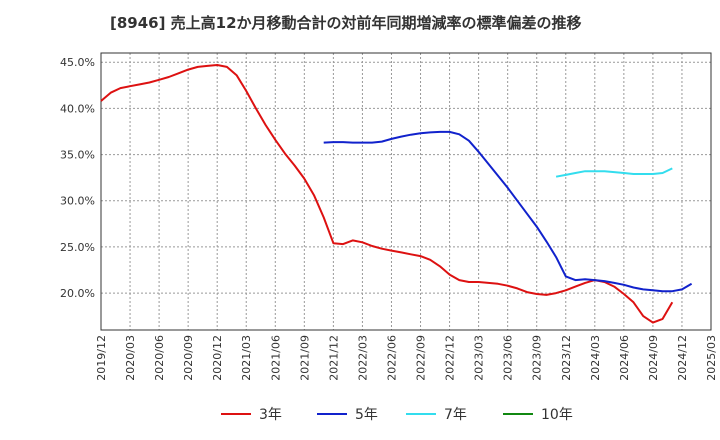 This screenshot has height=440, width=720. I want to click on x-tick-label: 2022/09, so click(421, 358).